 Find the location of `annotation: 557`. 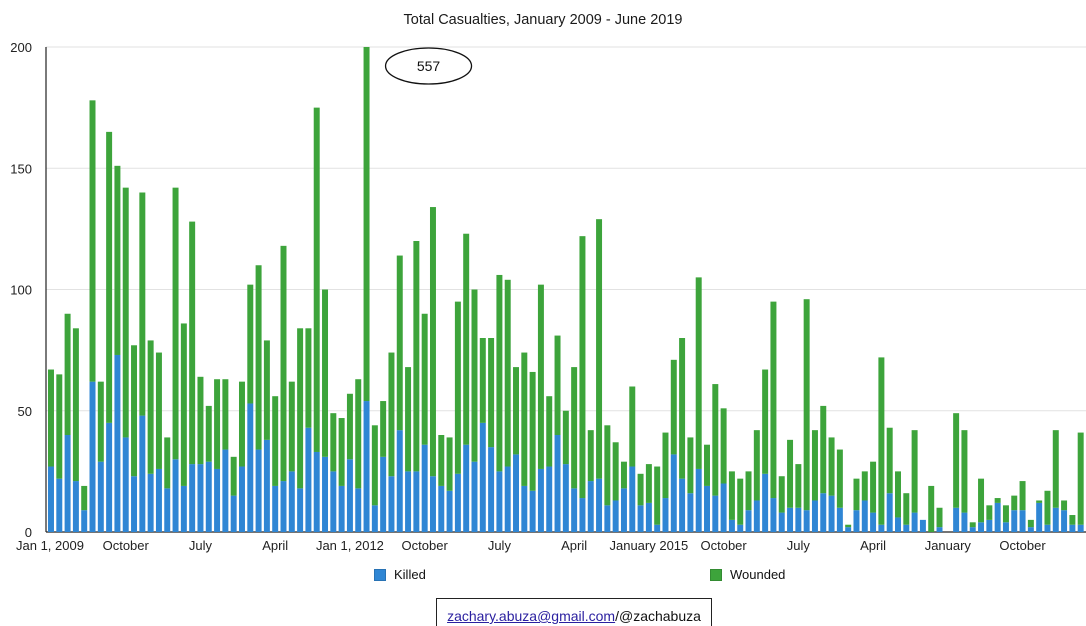

annotation: 557 is located at coordinates (428, 66).